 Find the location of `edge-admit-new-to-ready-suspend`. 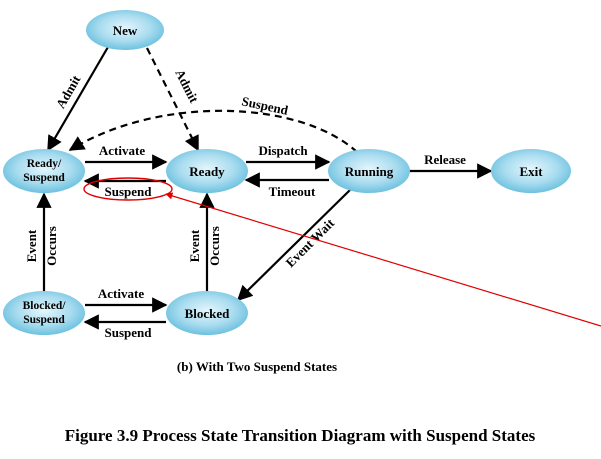

edge-admit-new-to-ready-suspend is located at coordinates (78, 99).